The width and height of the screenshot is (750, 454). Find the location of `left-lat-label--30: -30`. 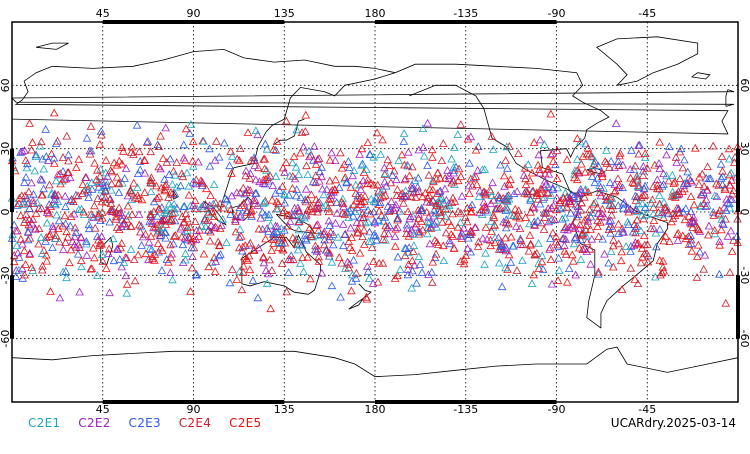

left-lat-label--30: -30 is located at coordinates (6, 275).